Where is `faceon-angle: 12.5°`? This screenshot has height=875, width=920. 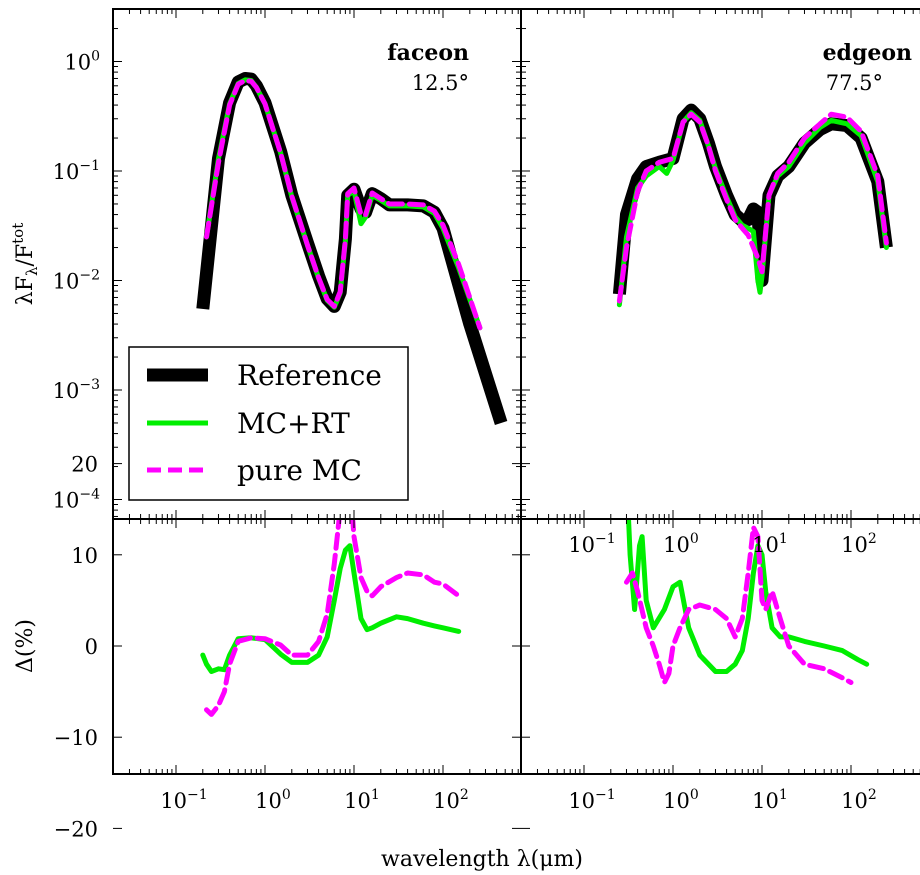 faceon-angle: 12.5° is located at coordinates (440, 83).